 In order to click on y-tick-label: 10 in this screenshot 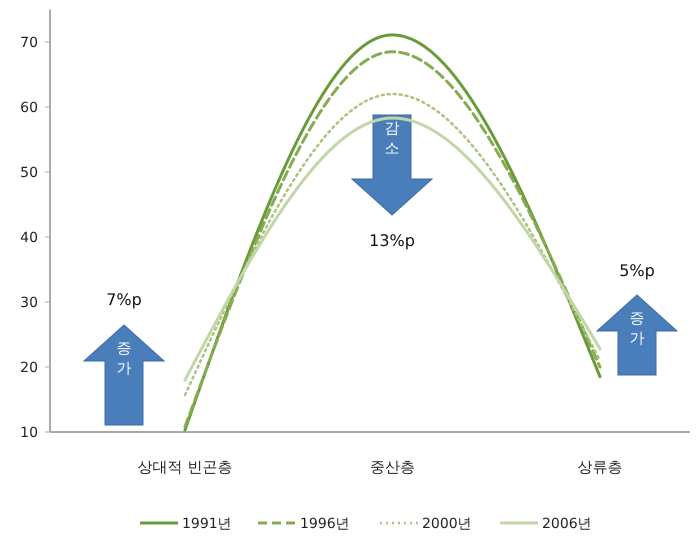, I will do `click(29, 432)`.